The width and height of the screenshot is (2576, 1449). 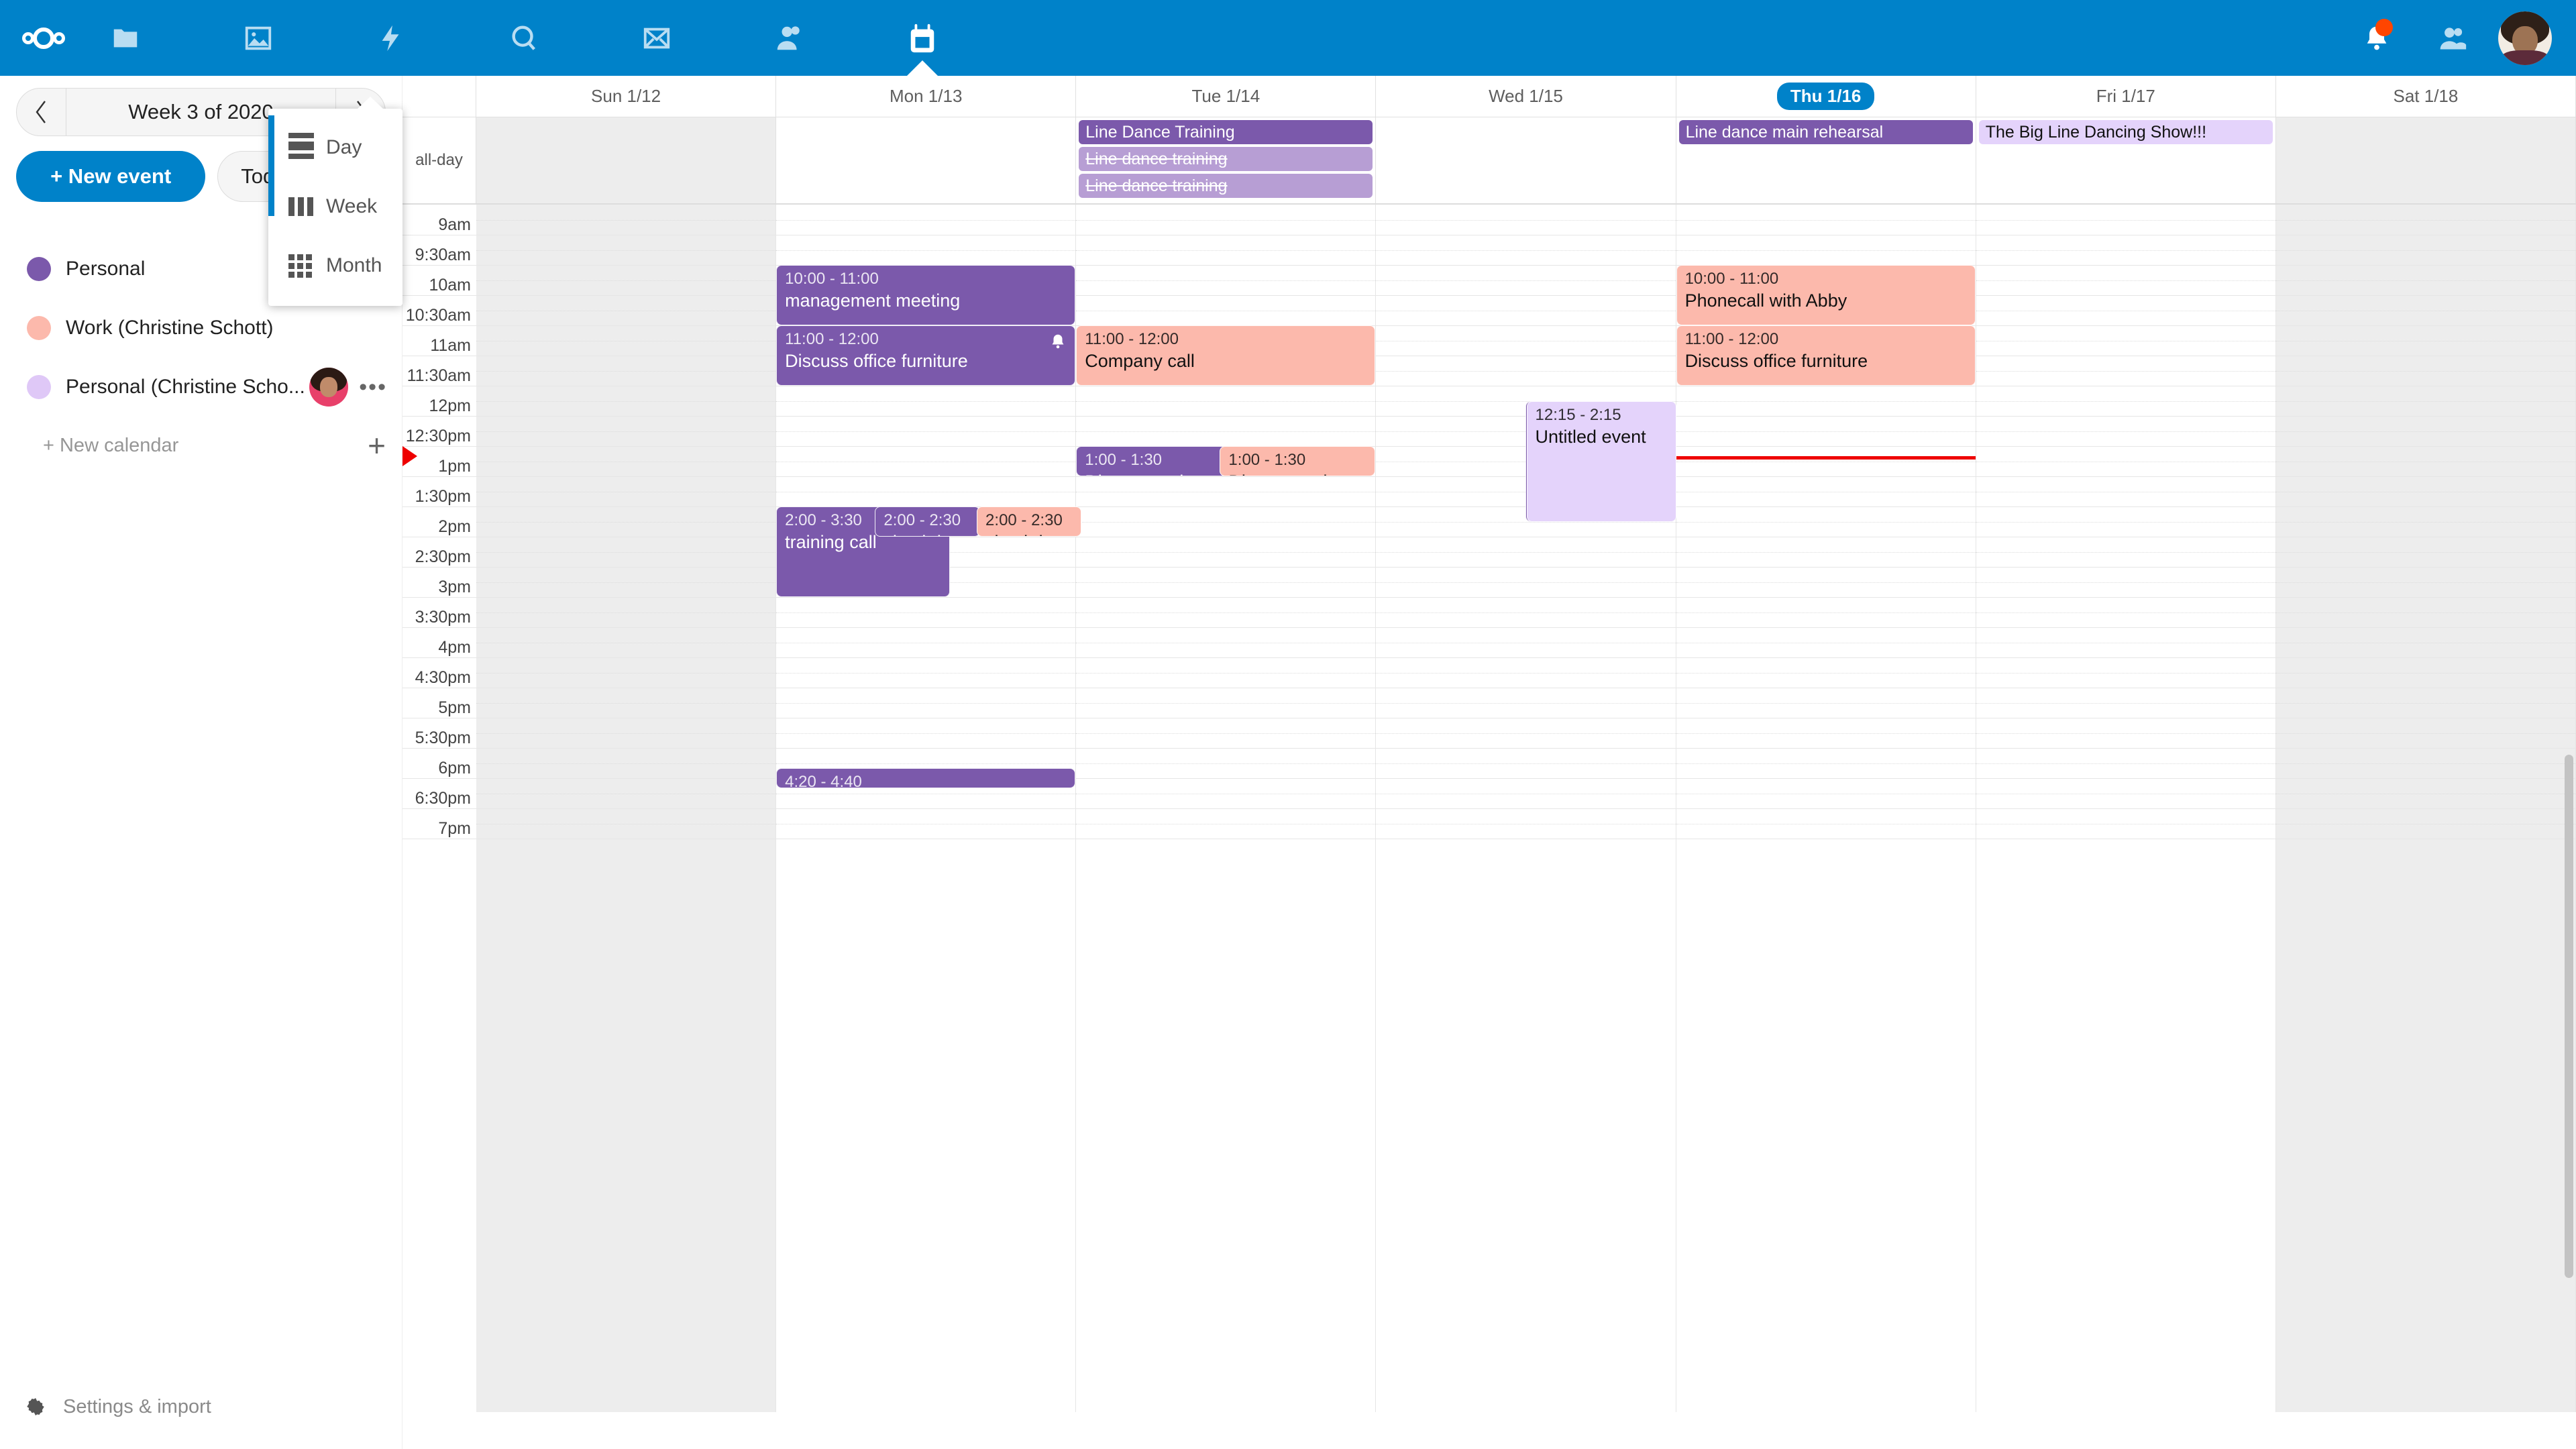 I want to click on time-label: 10am, so click(x=450, y=285).